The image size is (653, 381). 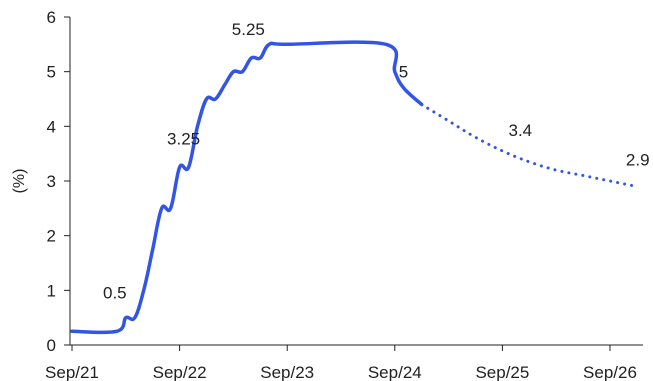 What do you see at coordinates (341, 363) in the screenshot?
I see `x-ticks: Sep/21 Sep/22 Sep/23 Sep/24 Sep/25 Sep/26` at bounding box center [341, 363].